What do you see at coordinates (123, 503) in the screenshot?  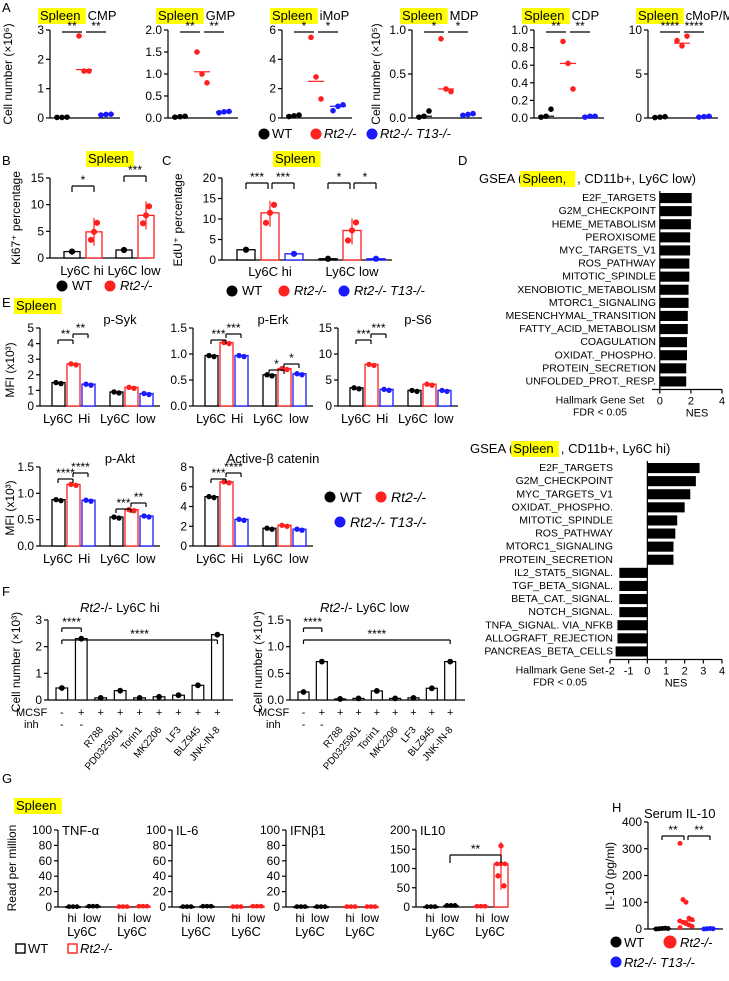 I see `panel-e-sig-low-left-3-label: ***` at bounding box center [123, 503].